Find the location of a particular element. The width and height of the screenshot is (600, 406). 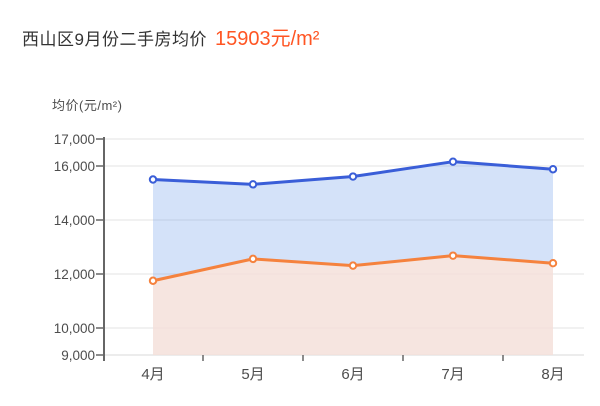

y-tick-label: 10,000 is located at coordinates (74, 328).